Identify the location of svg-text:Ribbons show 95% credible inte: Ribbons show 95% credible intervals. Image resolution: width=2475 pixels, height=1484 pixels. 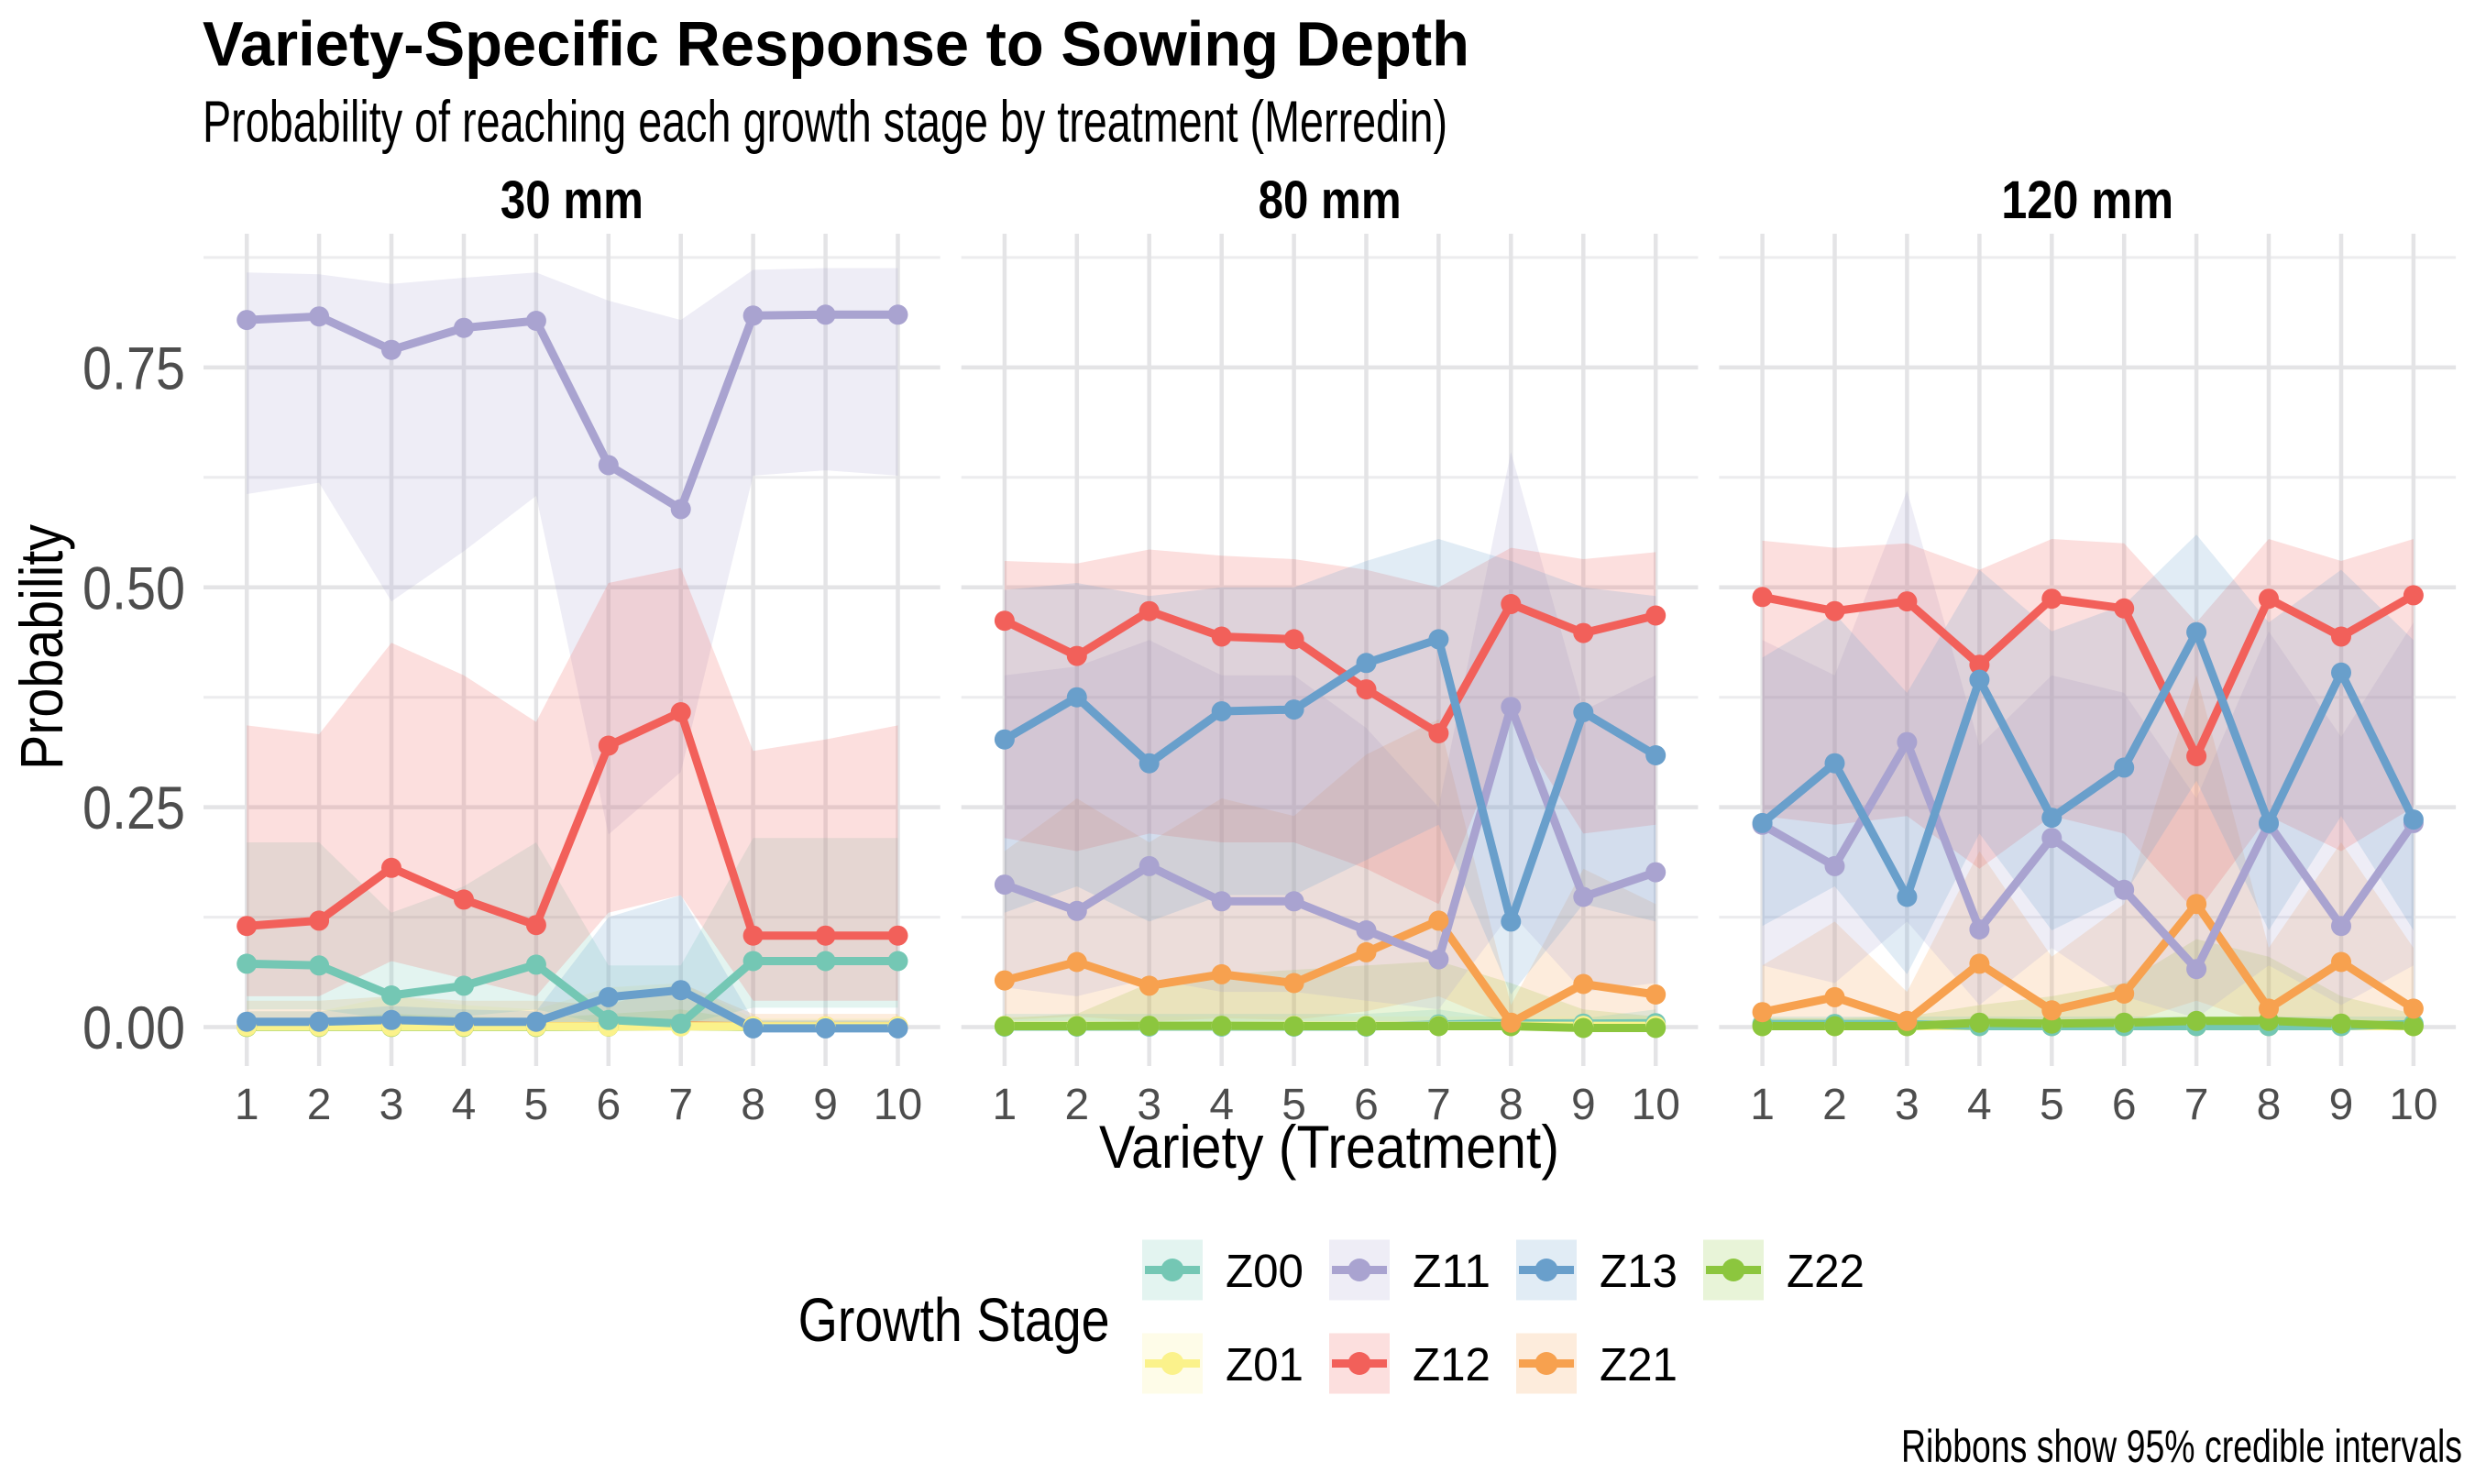
(2181, 1446).